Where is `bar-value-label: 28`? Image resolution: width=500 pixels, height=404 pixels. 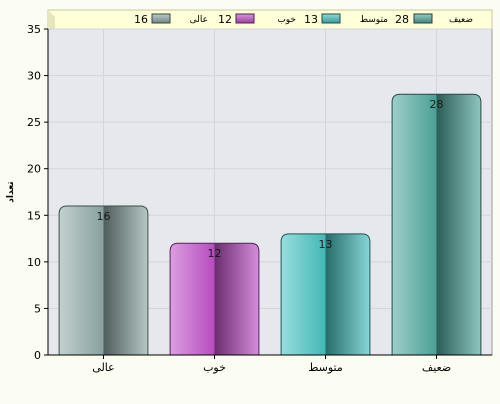
bar-value-label: 28 is located at coordinates (437, 104).